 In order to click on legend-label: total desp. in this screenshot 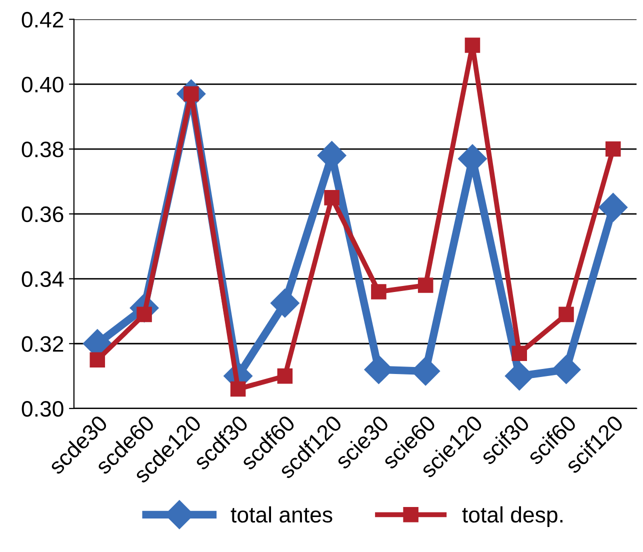, I will do `click(512, 517)`.